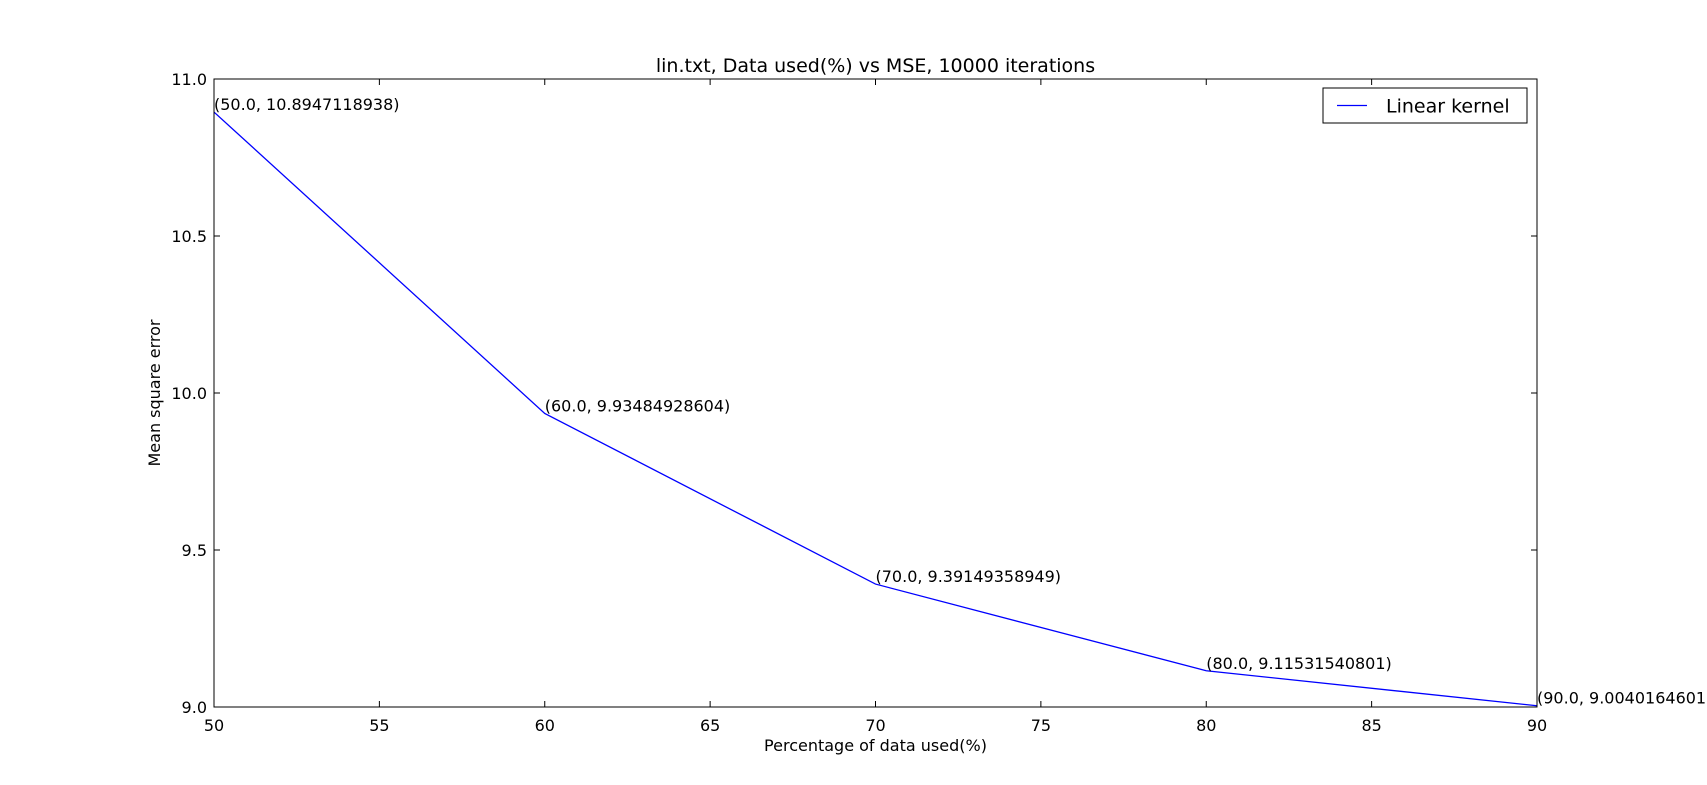 Image resolution: width=1707 pixels, height=785 pixels. I want to click on x-tick-label: 50, so click(214, 725).